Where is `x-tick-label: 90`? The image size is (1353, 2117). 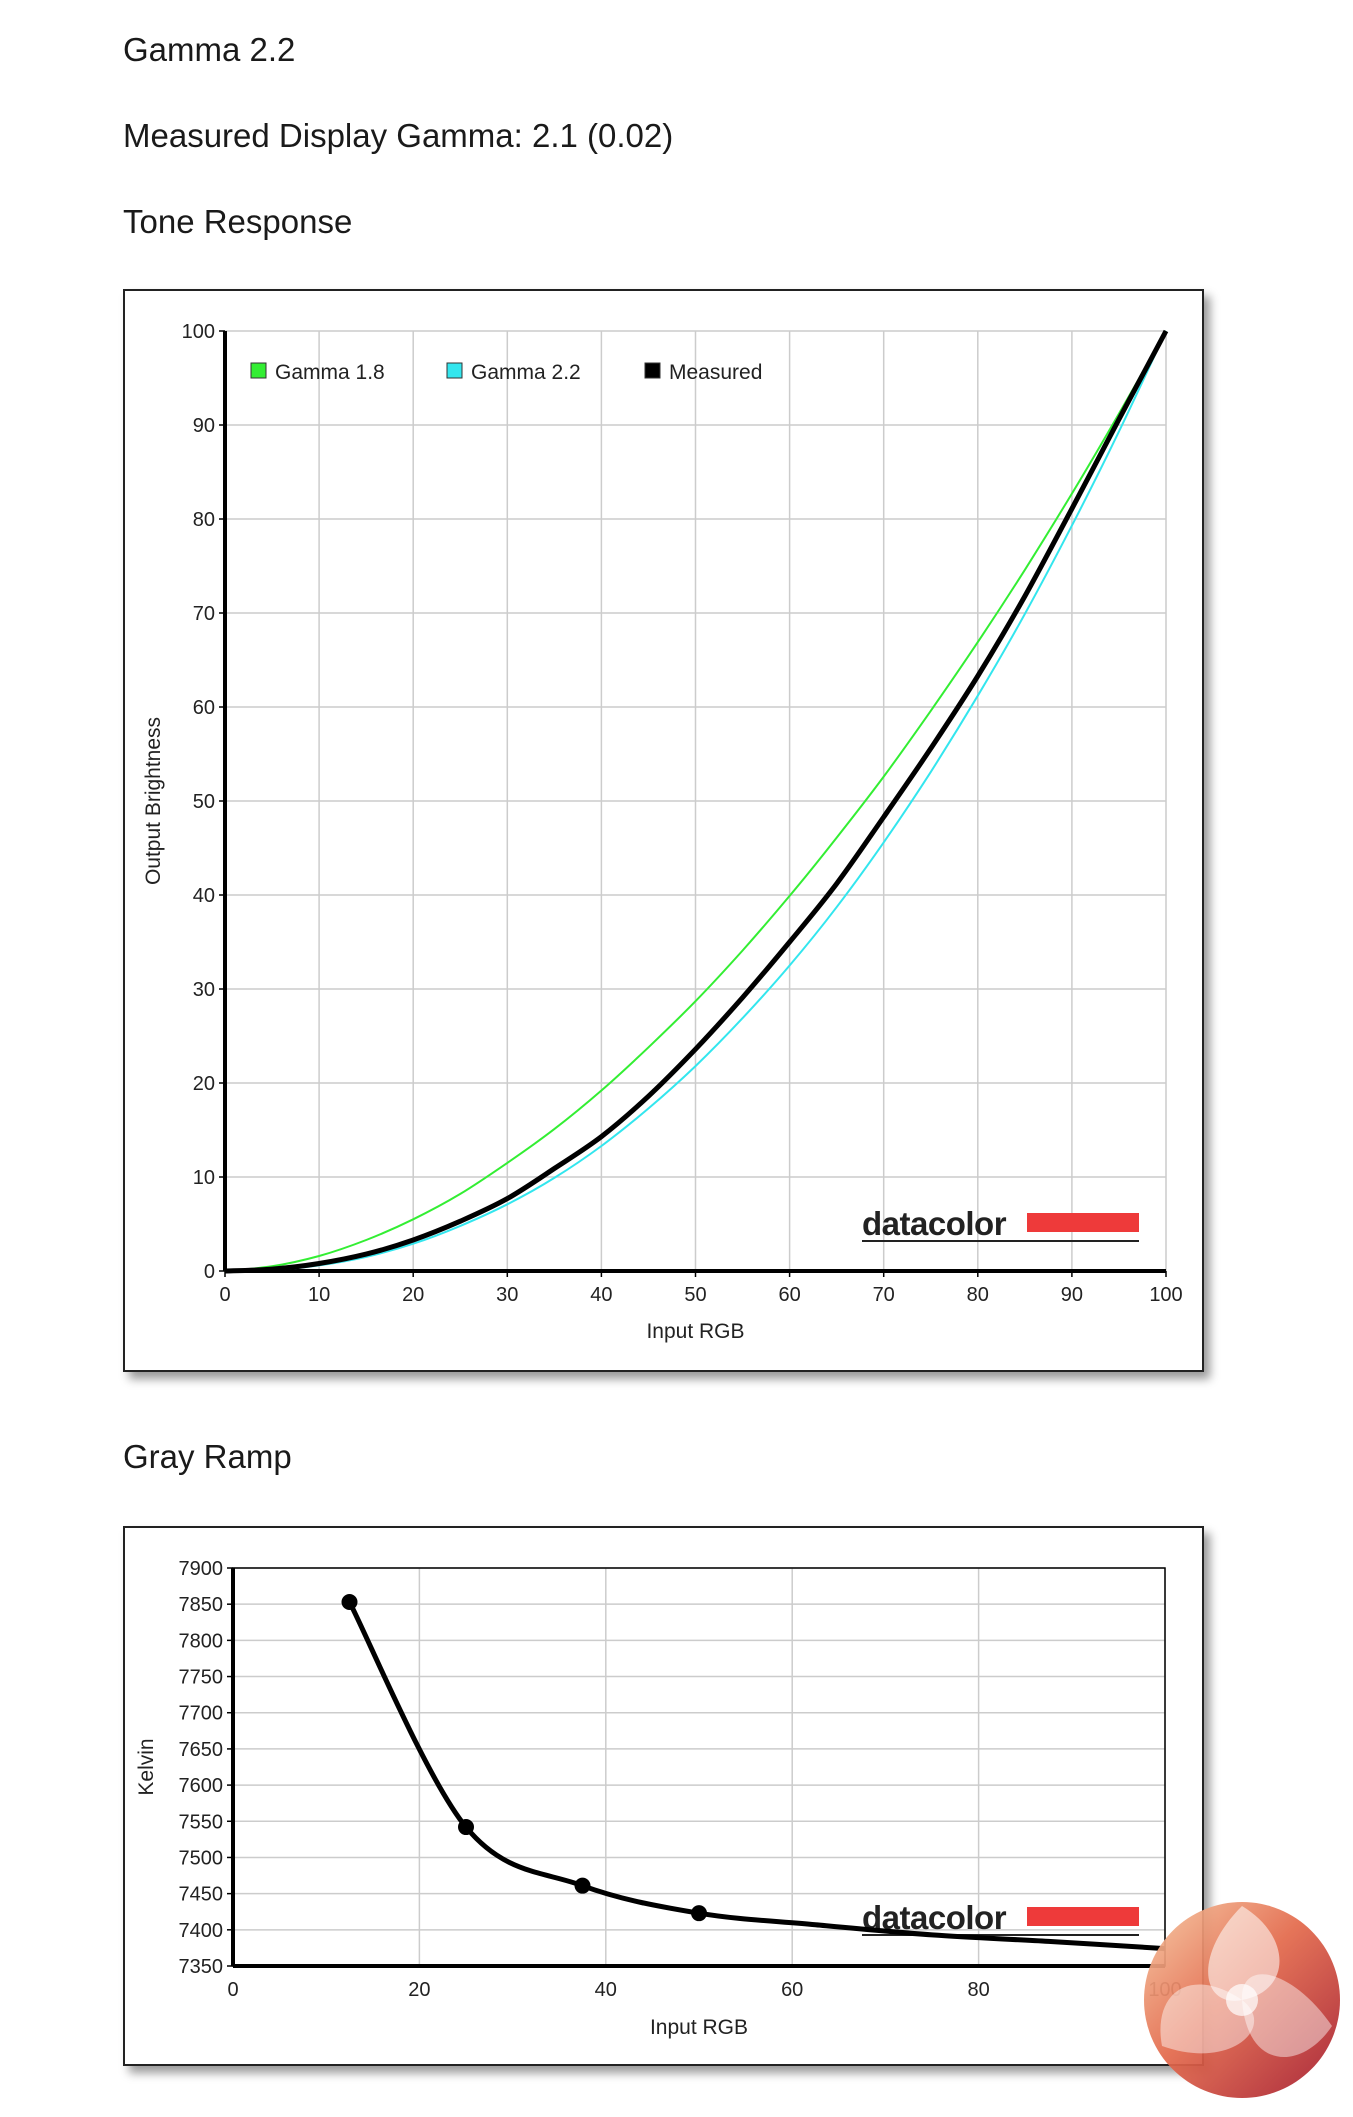
x-tick-label: 90 is located at coordinates (1072, 1295).